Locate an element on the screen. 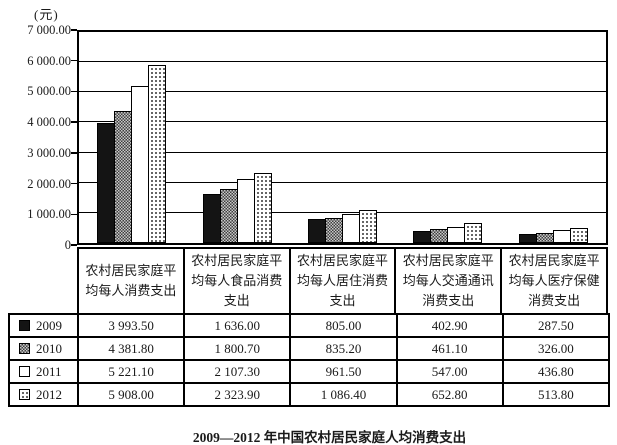 The height and width of the screenshot is (445, 617). y-axis-tick-label: 6 000.00 is located at coordinates (49, 60).